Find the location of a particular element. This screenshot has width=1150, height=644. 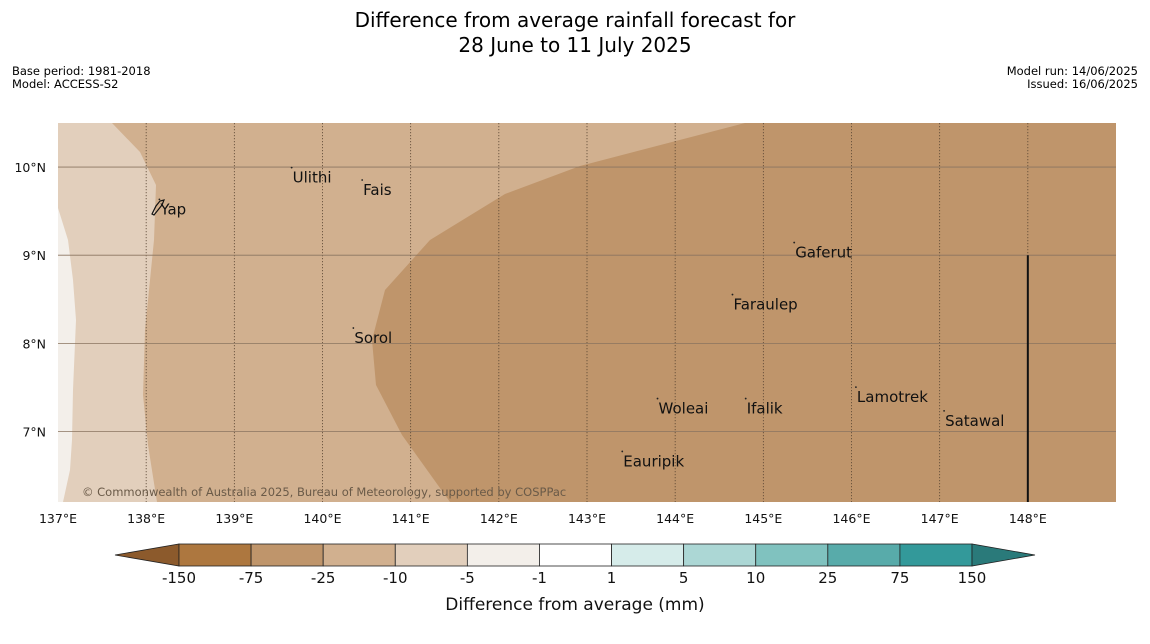

longitude-label: 144°E is located at coordinates (675, 518).